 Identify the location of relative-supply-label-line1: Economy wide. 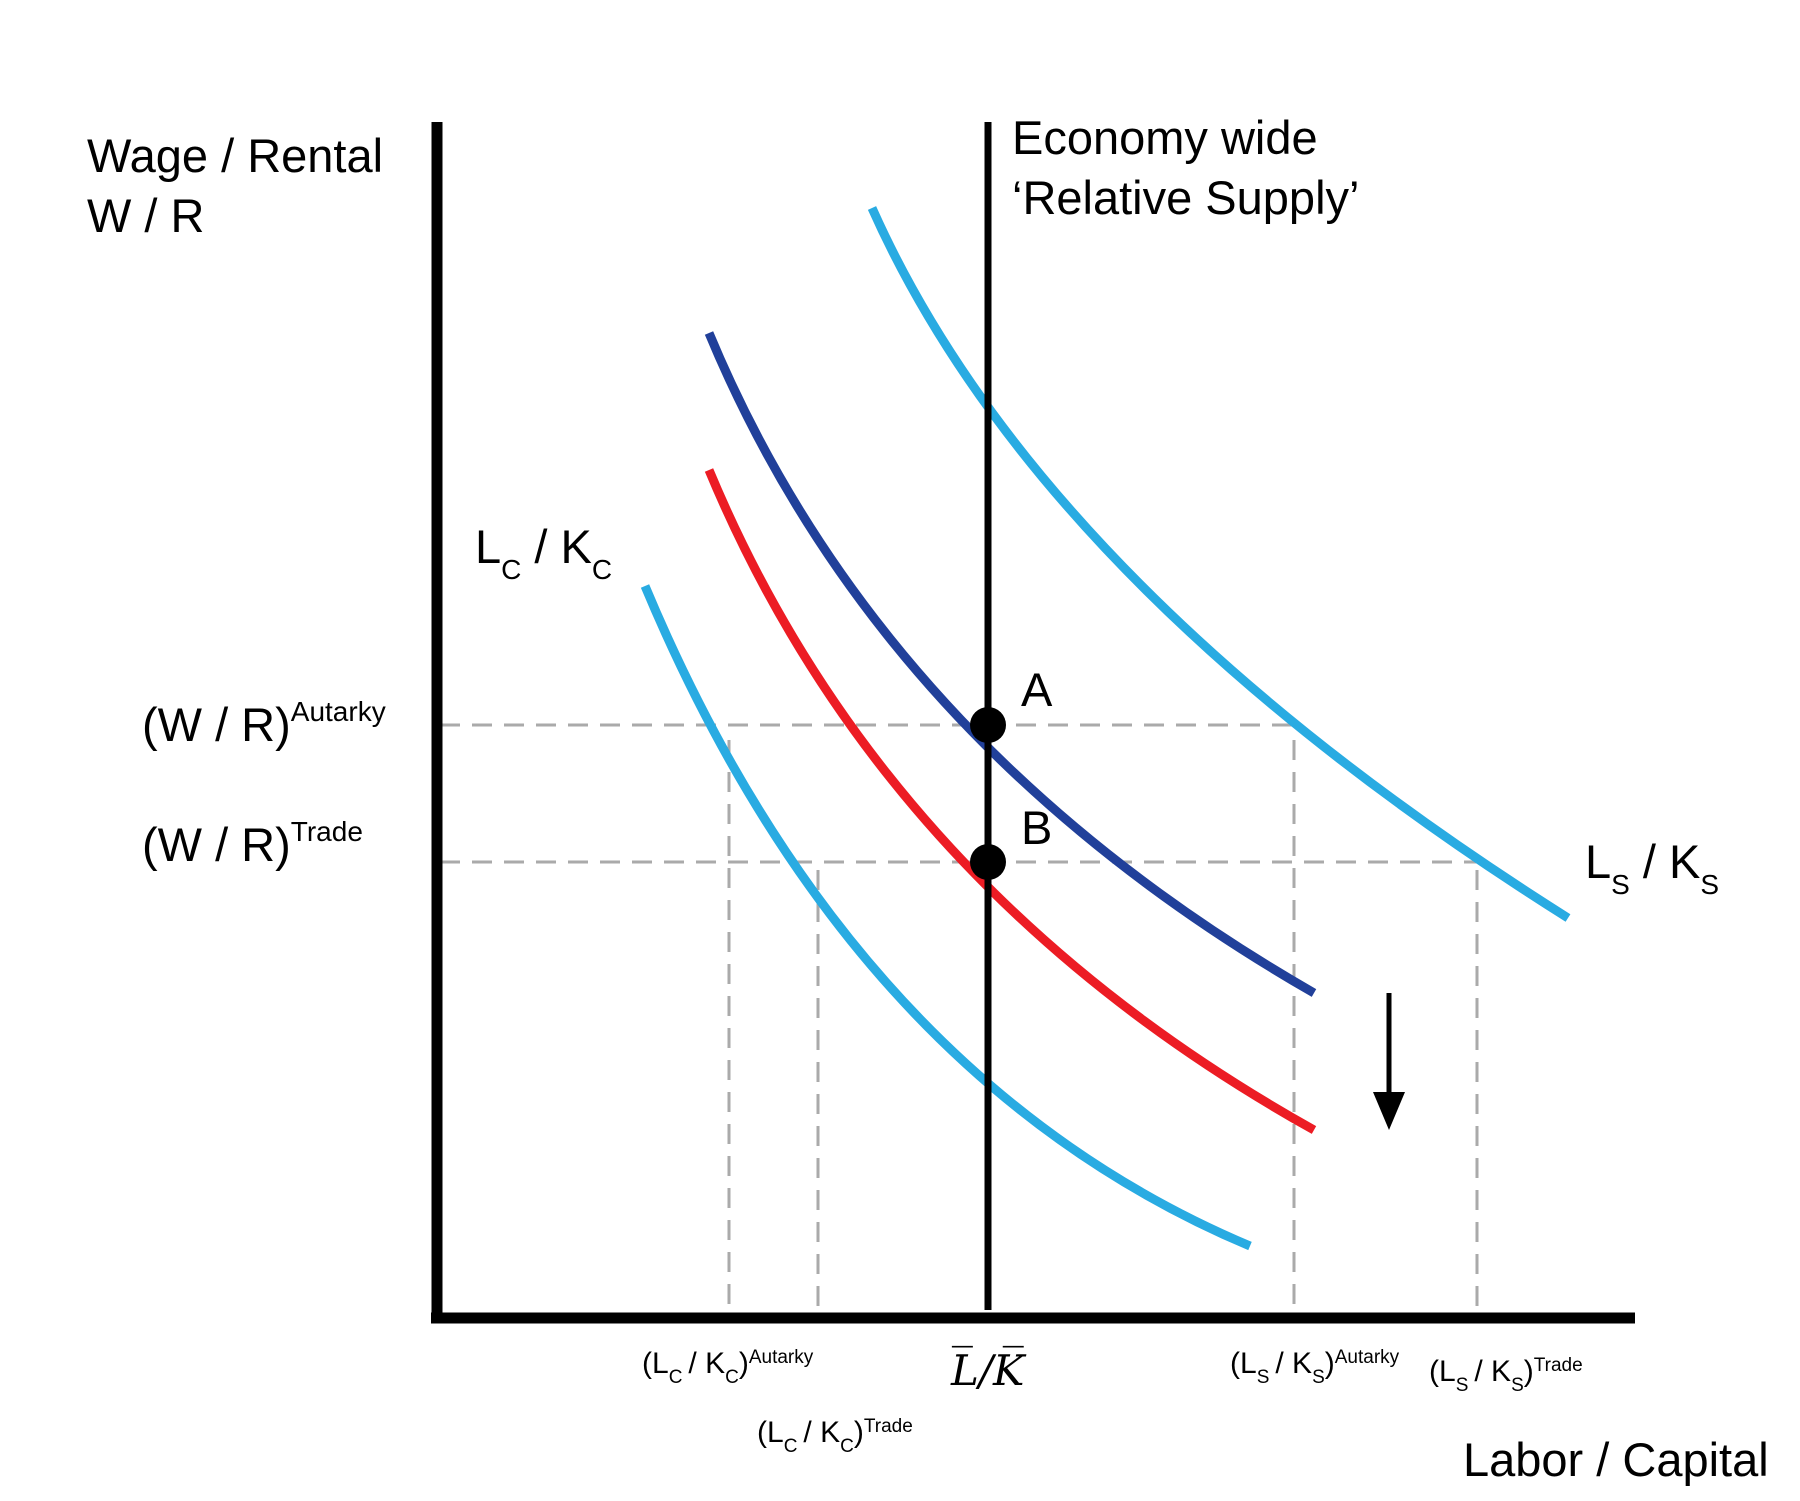
(1165, 137).